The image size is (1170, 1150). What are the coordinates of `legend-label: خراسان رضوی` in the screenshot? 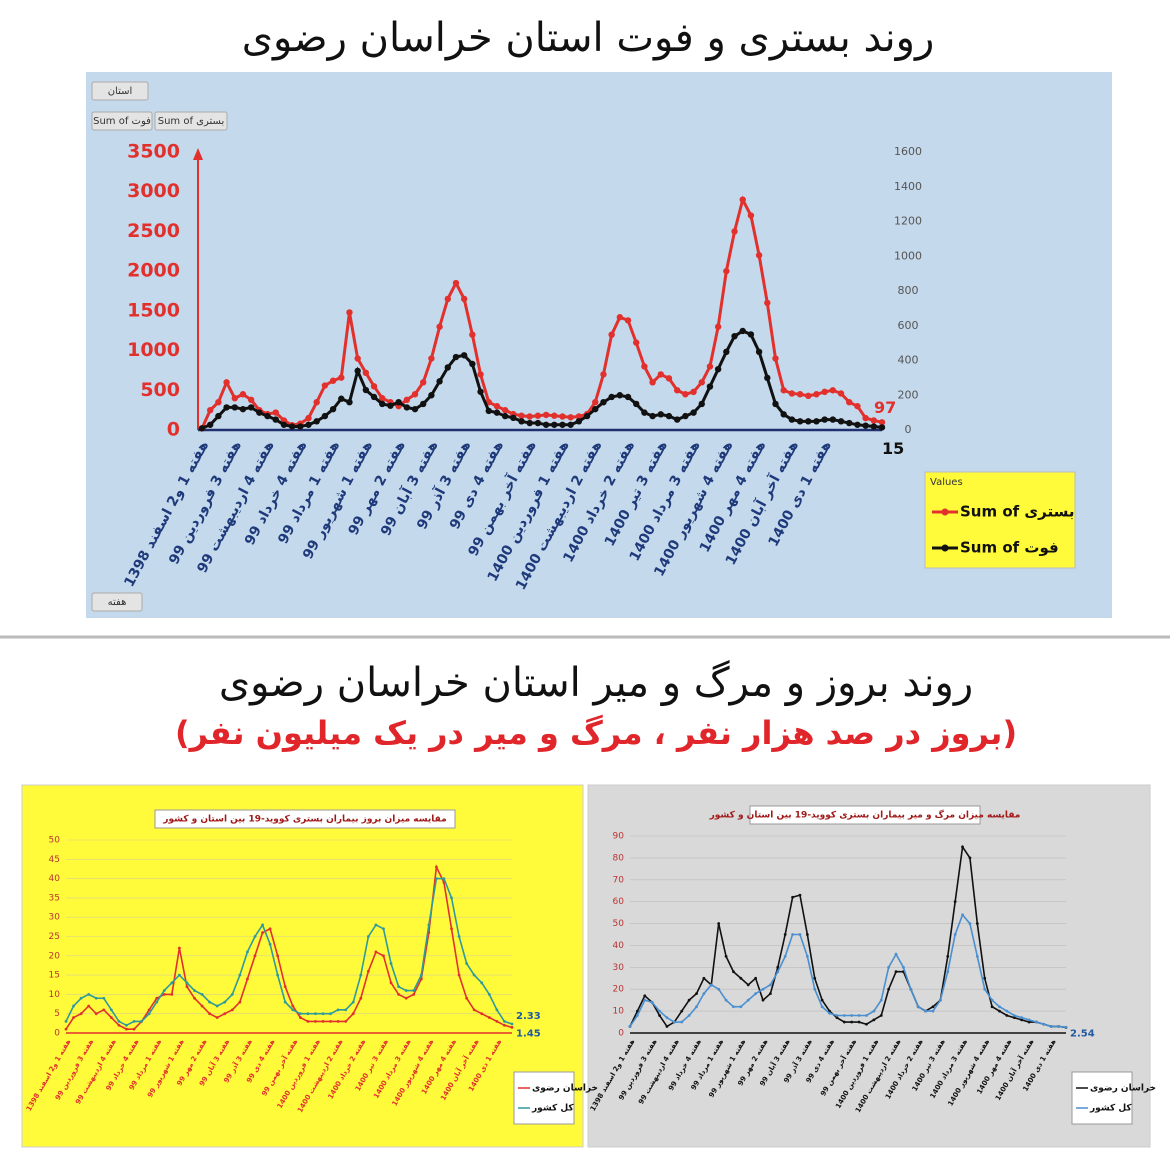 It's located at (1123, 1089).